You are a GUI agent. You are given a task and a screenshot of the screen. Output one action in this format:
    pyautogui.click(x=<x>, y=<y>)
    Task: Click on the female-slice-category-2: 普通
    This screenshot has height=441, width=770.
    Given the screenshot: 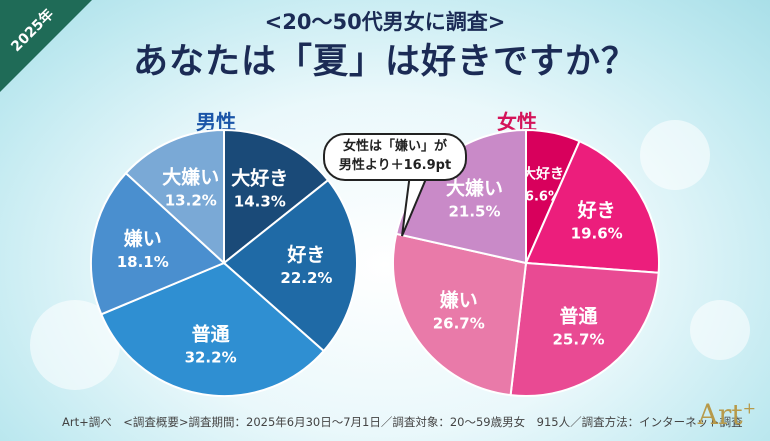 What is the action you would take?
    pyautogui.click(x=579, y=316)
    